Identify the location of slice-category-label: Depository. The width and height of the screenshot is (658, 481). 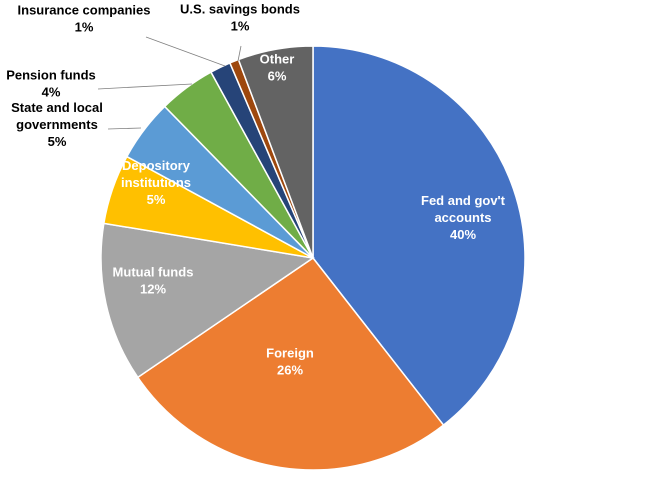
(156, 165).